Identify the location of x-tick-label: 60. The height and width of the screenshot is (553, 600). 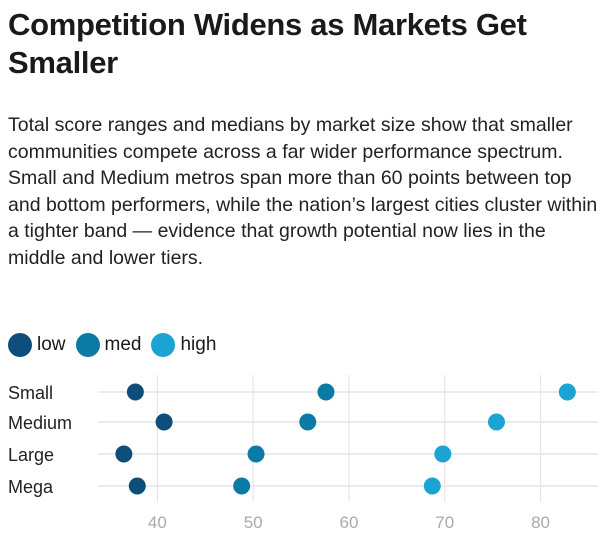
(348, 522).